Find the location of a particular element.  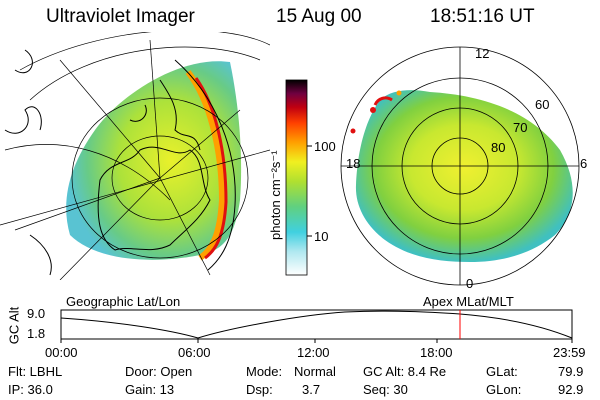

colorbar-tick-100: 100 is located at coordinates (325, 146).